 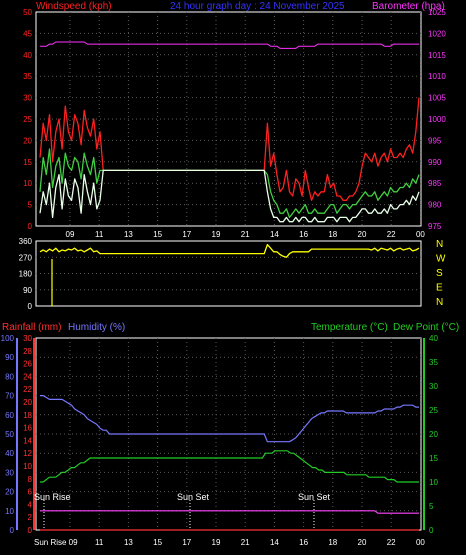 What do you see at coordinates (433, 338) in the screenshot?
I see `temperature-tick-label: 40` at bounding box center [433, 338].